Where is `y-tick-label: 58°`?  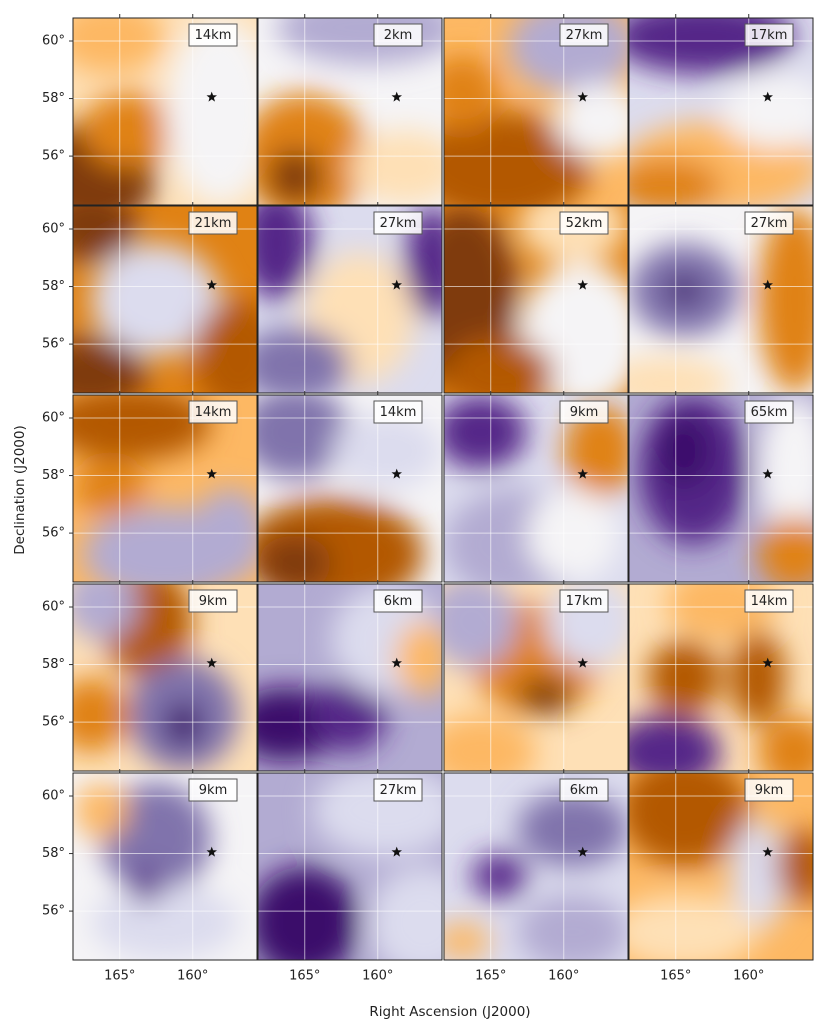
y-tick-label: 58° is located at coordinates (53, 286).